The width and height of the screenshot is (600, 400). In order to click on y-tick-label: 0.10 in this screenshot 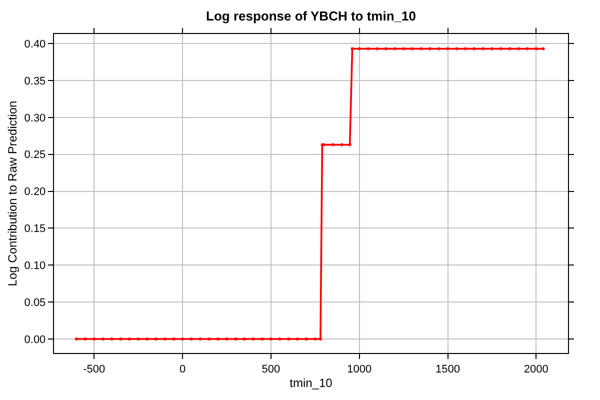, I will do `click(35, 266)`.